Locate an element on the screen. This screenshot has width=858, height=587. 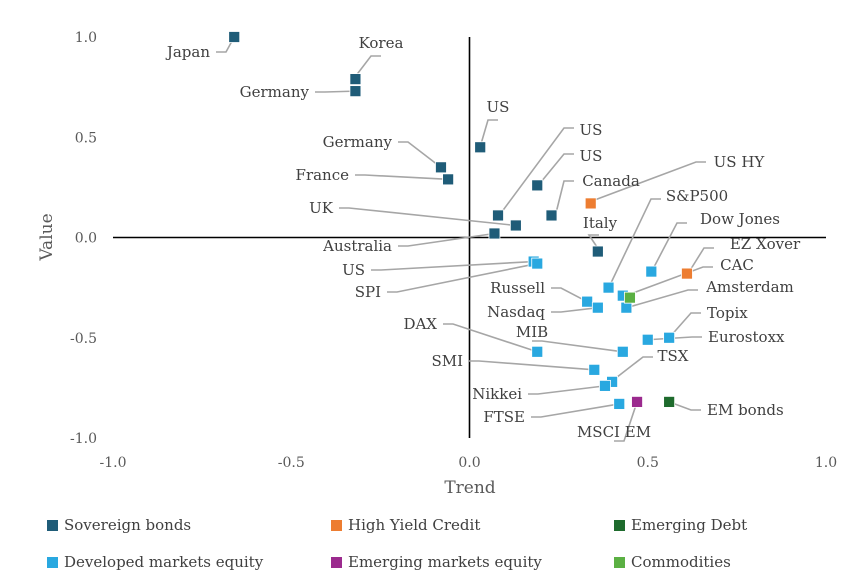
point-label: DAX is located at coordinates (420, 324).